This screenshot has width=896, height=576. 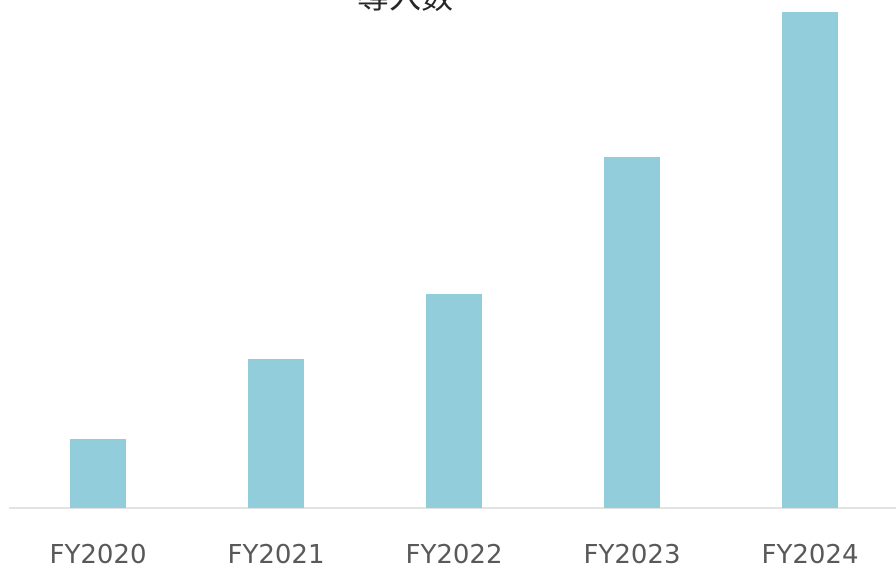 What do you see at coordinates (405, 8) in the screenshot?
I see `chart-title: 導入数` at bounding box center [405, 8].